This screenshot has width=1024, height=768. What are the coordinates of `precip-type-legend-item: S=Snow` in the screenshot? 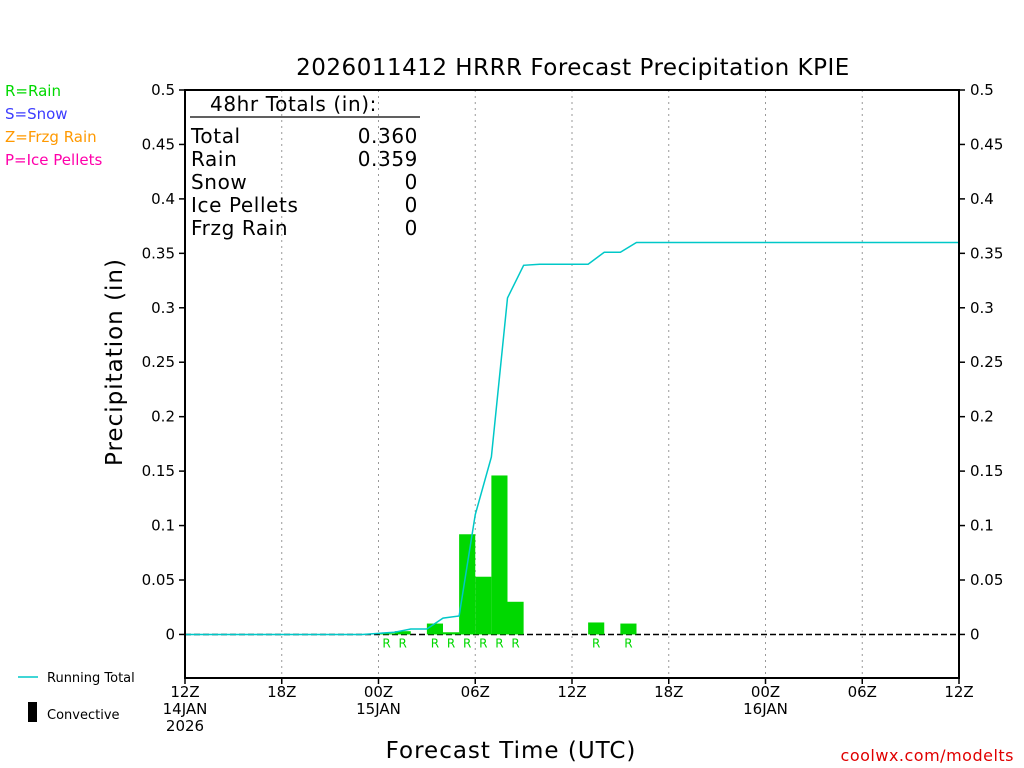 It's located at (36, 114).